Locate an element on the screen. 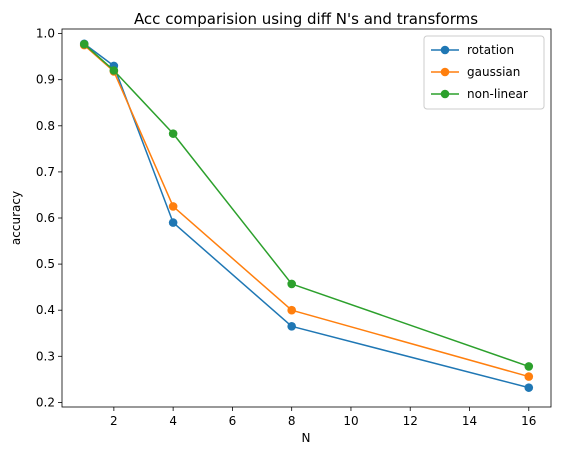 This screenshot has width=567, height=455. legend-label-non-linear: non-linear is located at coordinates (497, 94).